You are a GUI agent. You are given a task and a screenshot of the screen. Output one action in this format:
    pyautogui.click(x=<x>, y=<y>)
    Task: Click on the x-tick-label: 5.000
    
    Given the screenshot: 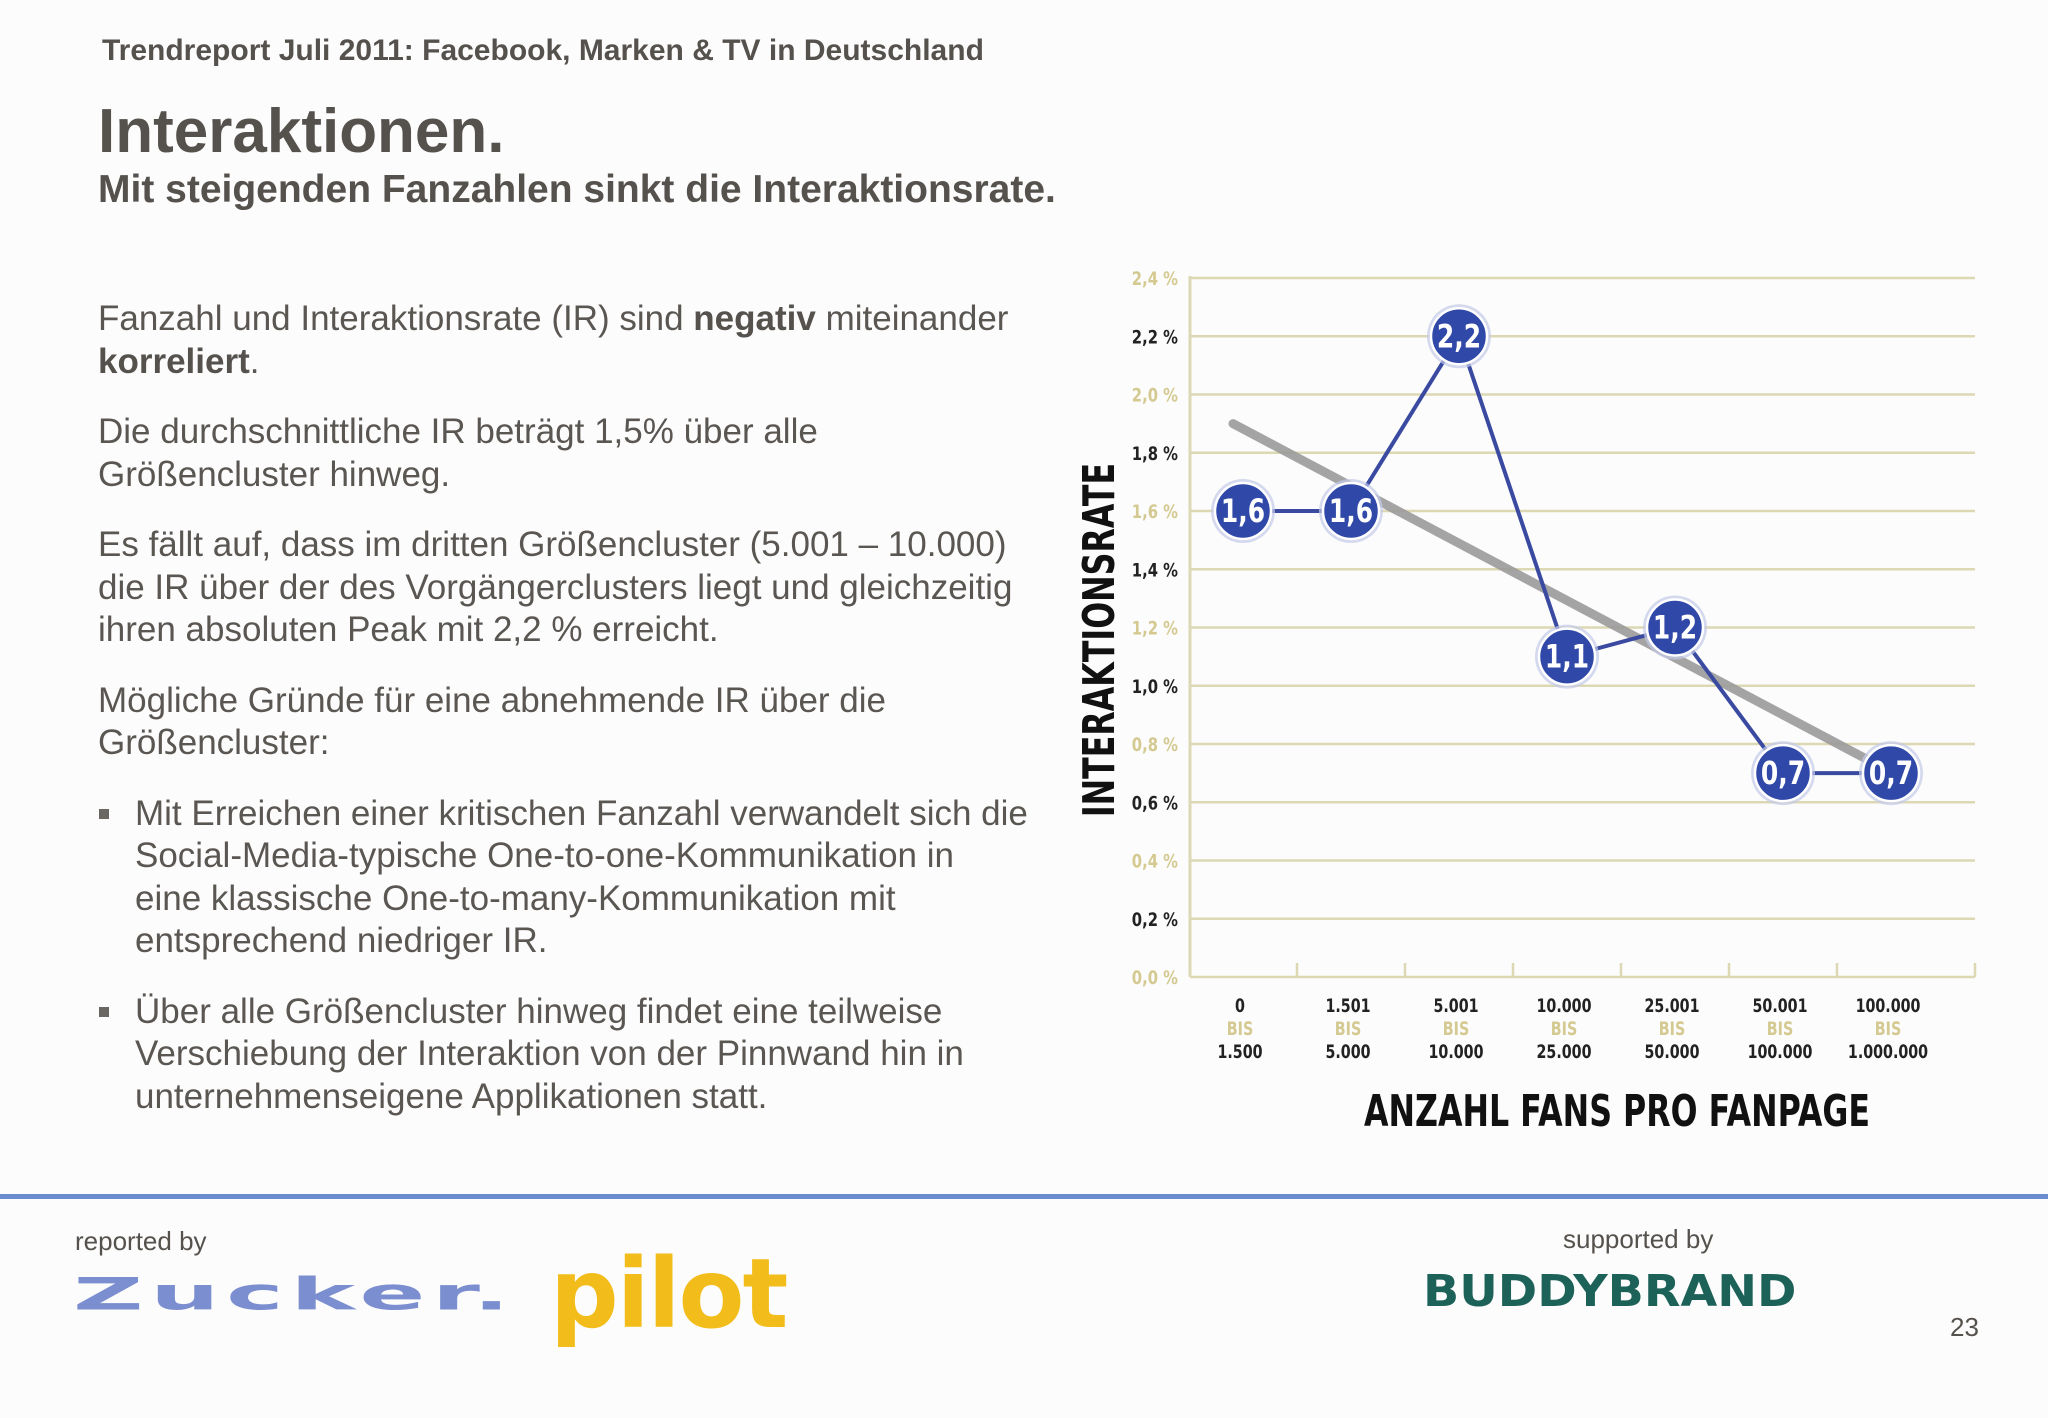 What is the action you would take?
    pyautogui.click(x=1347, y=1051)
    